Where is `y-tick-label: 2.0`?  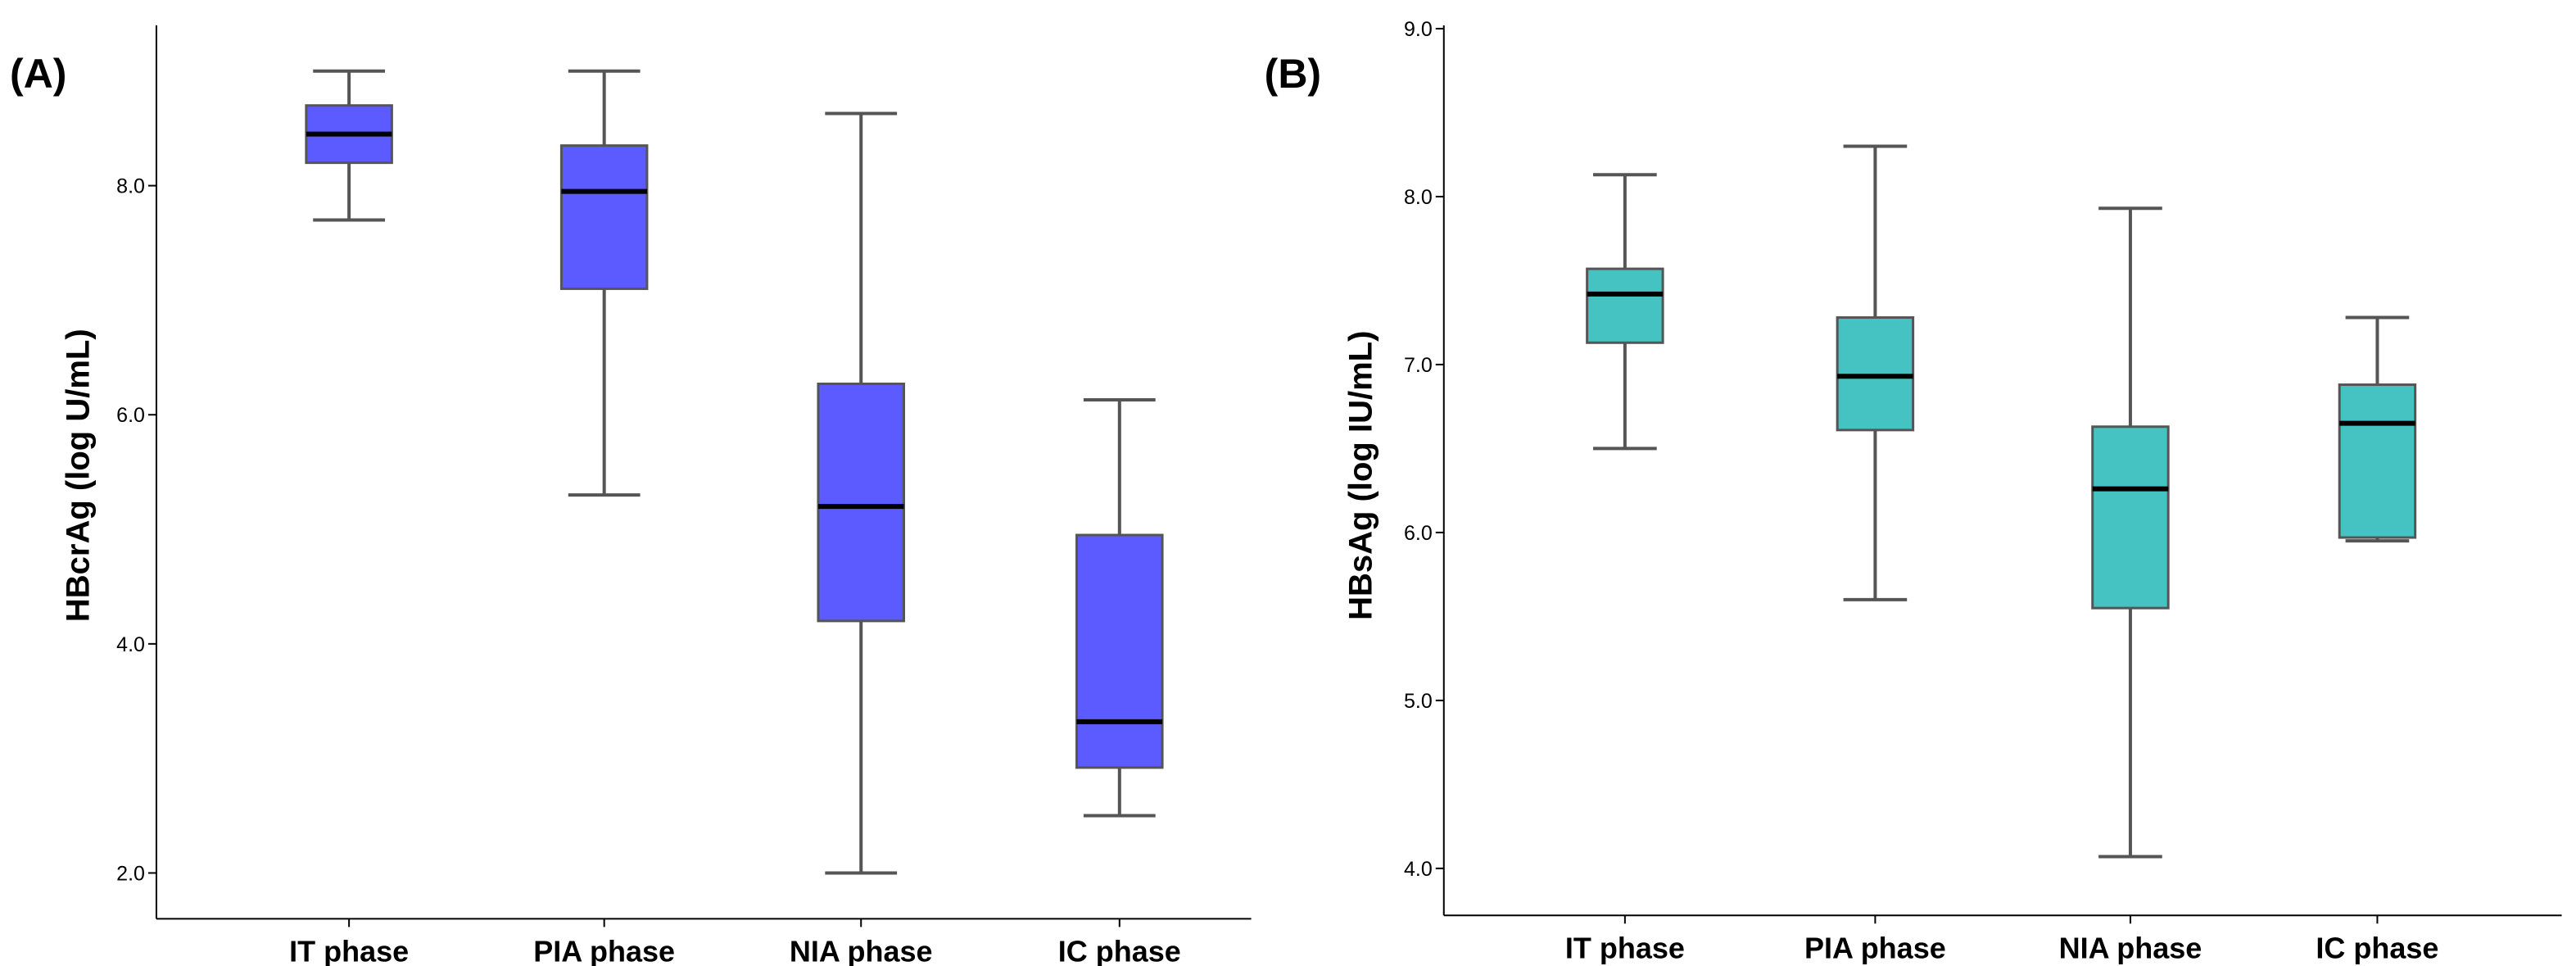
y-tick-label: 2.0 is located at coordinates (130, 873).